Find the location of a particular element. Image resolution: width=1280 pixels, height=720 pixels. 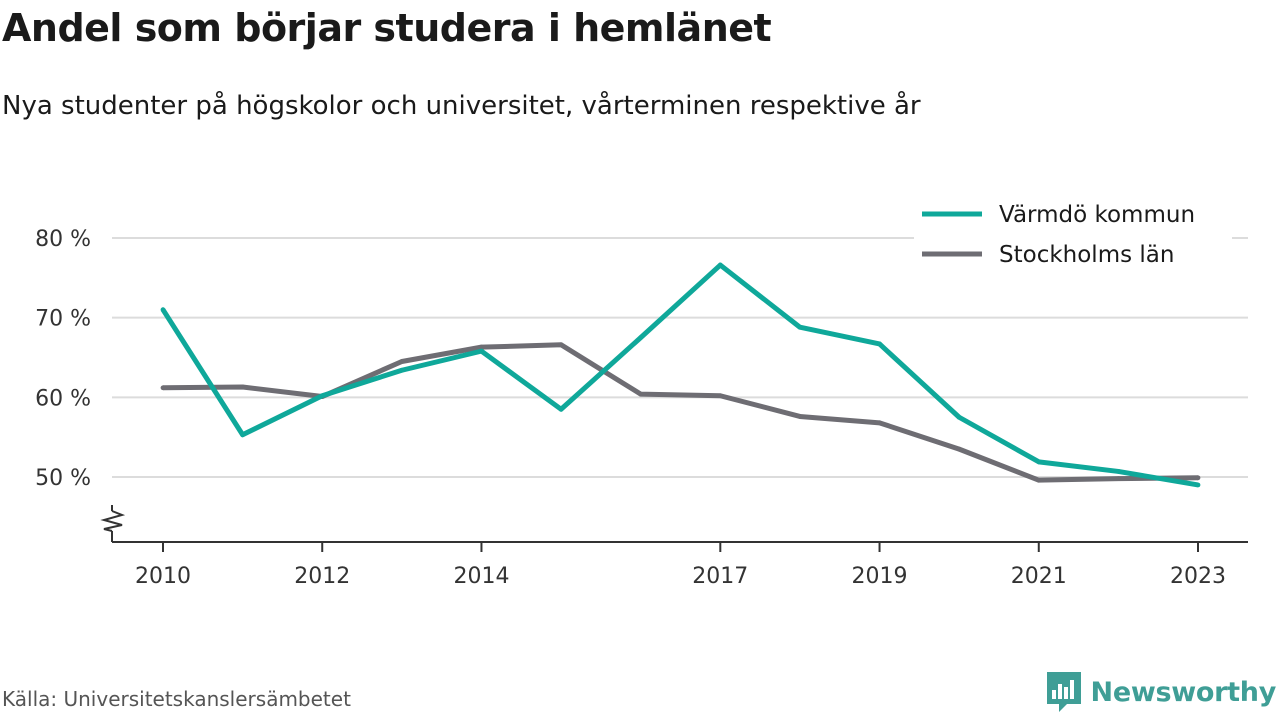

y-axis-ticks: 50 % 60 % 70 % 80 % is located at coordinates (63, 359).